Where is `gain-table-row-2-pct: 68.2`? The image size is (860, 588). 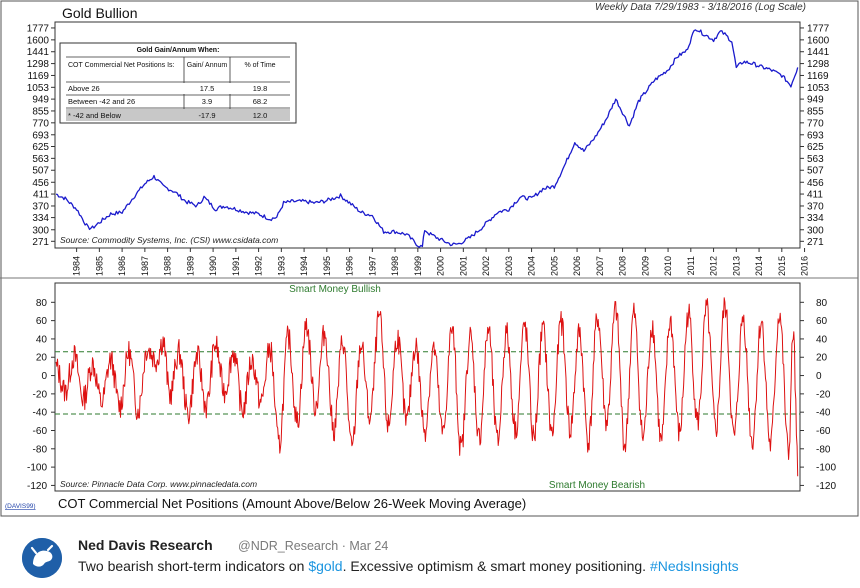
gain-table-row-2-pct: 68.2 is located at coordinates (260, 101).